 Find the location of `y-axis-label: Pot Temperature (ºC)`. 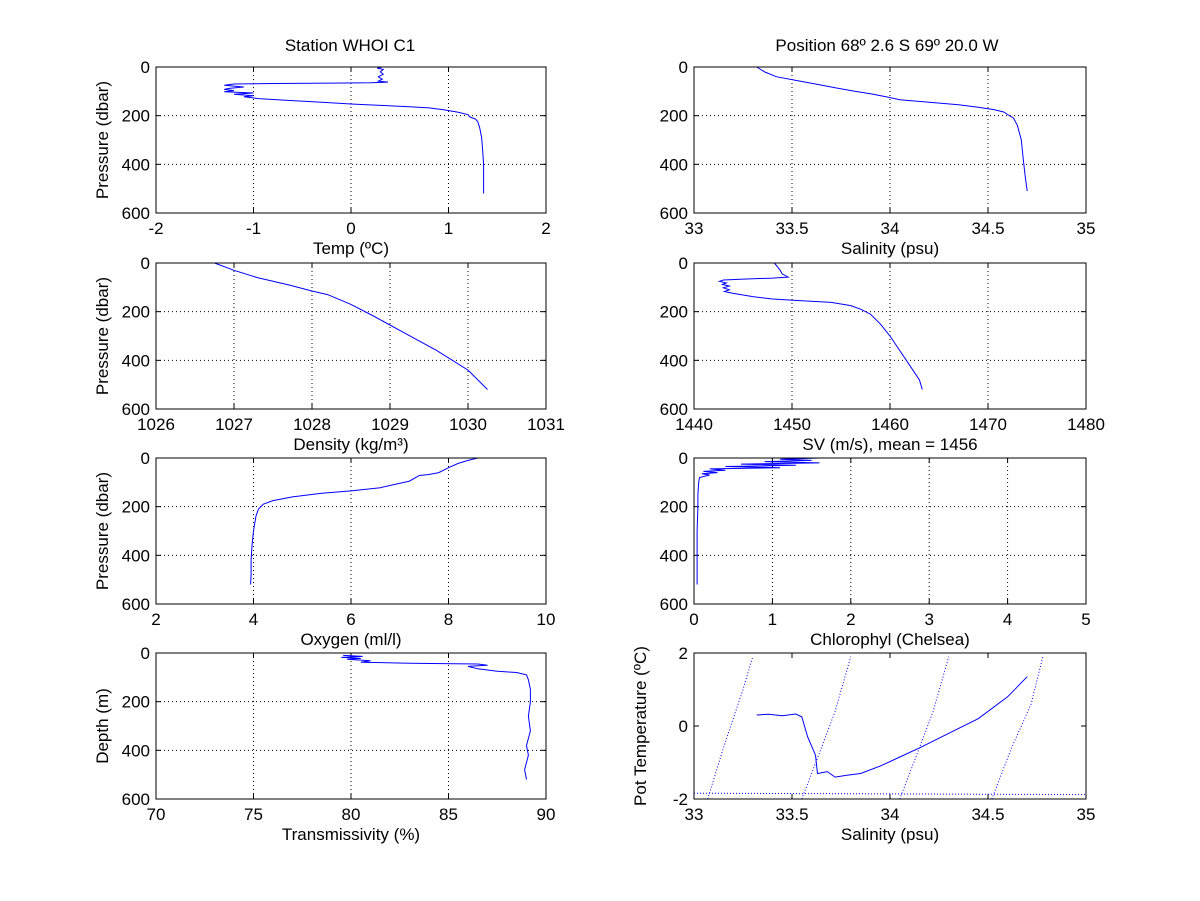

y-axis-label: Pot Temperature (ºC) is located at coordinates (640, 726).